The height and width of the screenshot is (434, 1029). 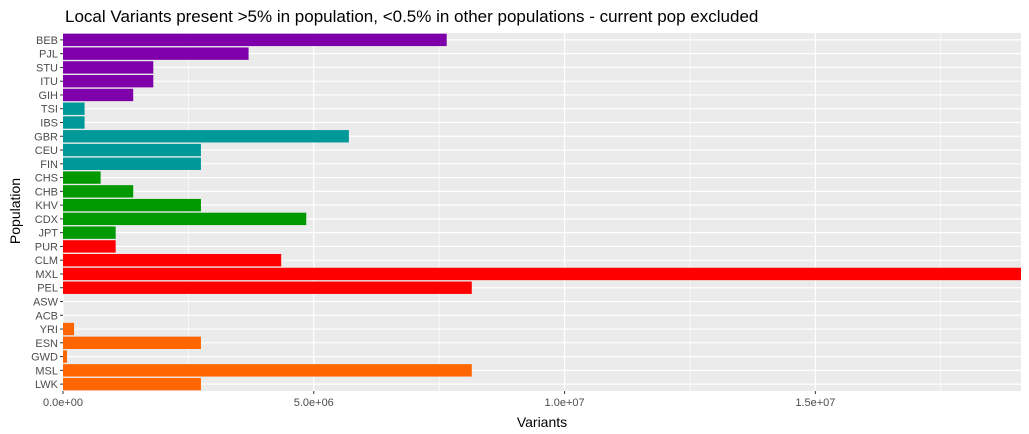 I want to click on y-axis-title: Population, so click(x=15, y=211).